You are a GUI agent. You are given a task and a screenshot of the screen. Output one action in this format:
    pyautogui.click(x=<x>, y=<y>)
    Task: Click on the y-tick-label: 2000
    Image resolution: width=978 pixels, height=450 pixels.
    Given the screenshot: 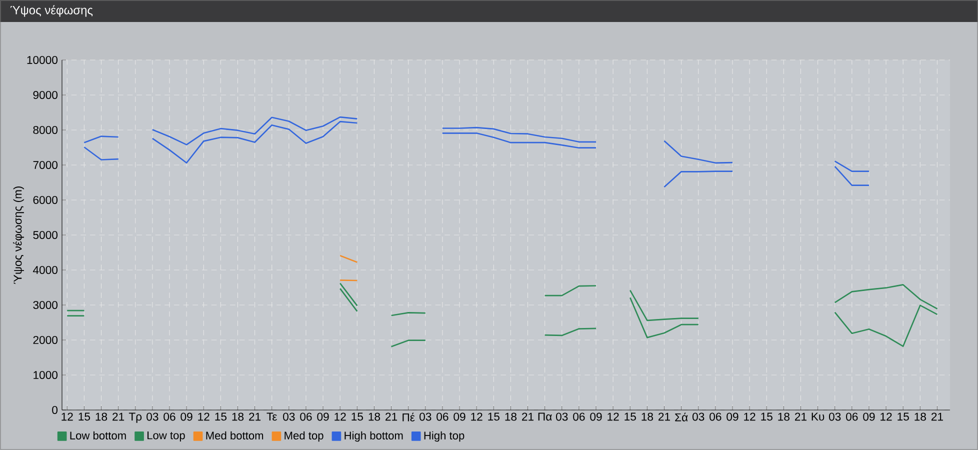 What is the action you would take?
    pyautogui.click(x=45, y=340)
    